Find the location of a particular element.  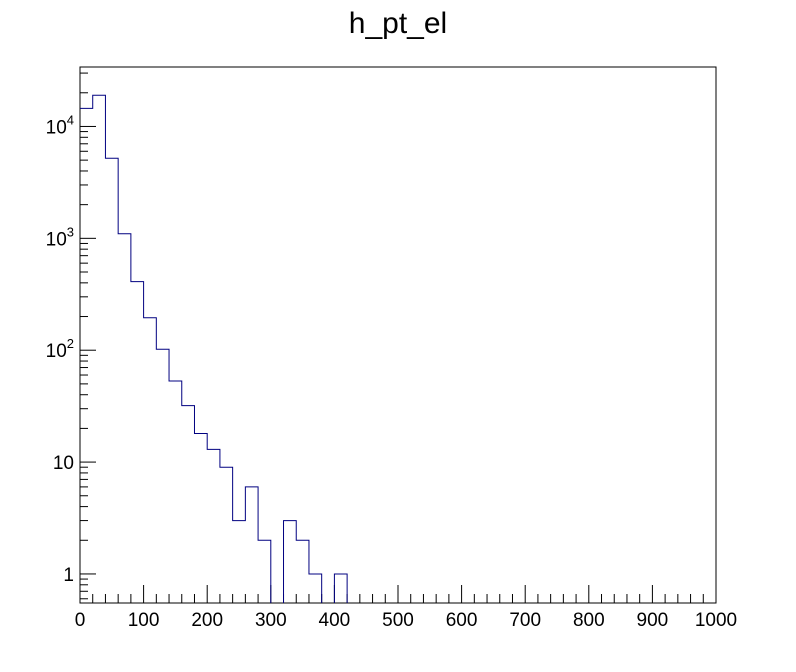

y-tick-label: 10³ is located at coordinates (60, 237).